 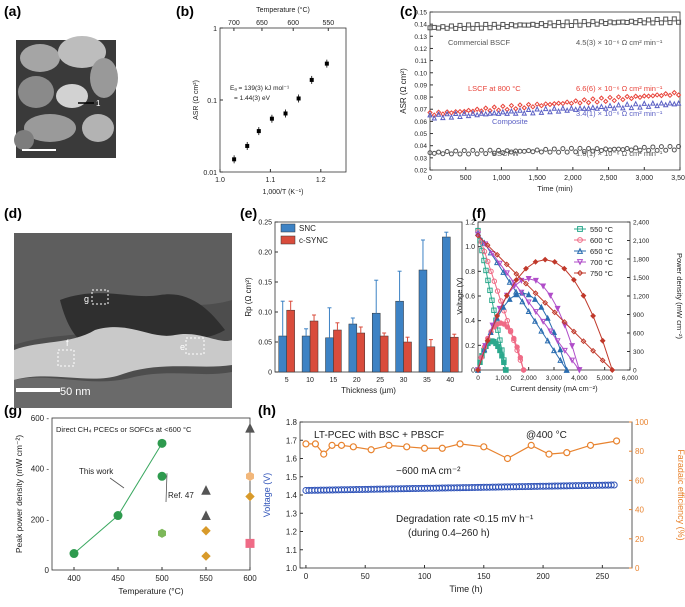 What do you see at coordinates (619, 113) in the screenshot?
I see `c-series-rate: 3.4(1) × 10⁻⁶ Ω cm² min⁻¹` at bounding box center [619, 113].